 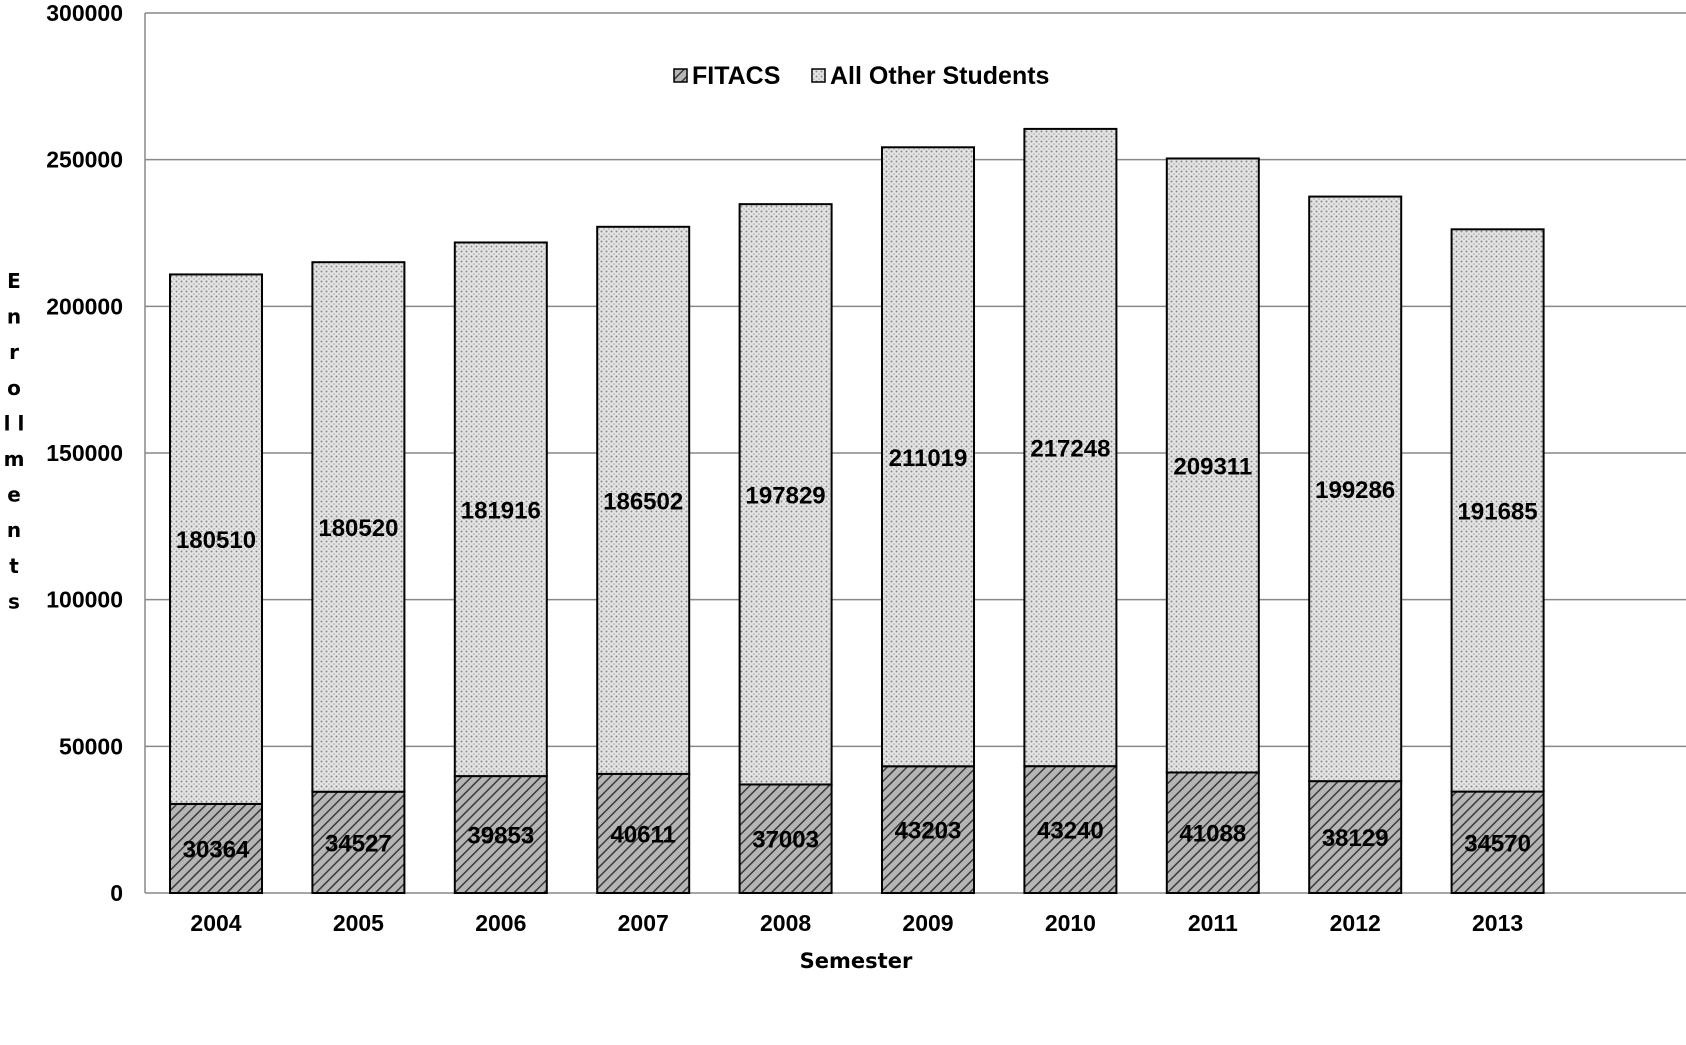 I want to click on data-label-other-2008: 197829, so click(x=786, y=495).